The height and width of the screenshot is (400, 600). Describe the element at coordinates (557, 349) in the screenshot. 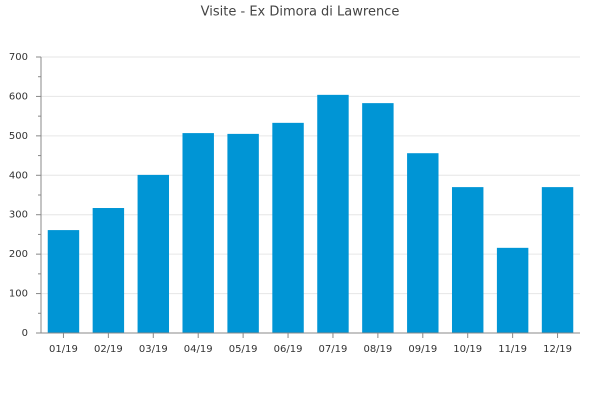

I see `x-tick-label: 12/19` at that location.